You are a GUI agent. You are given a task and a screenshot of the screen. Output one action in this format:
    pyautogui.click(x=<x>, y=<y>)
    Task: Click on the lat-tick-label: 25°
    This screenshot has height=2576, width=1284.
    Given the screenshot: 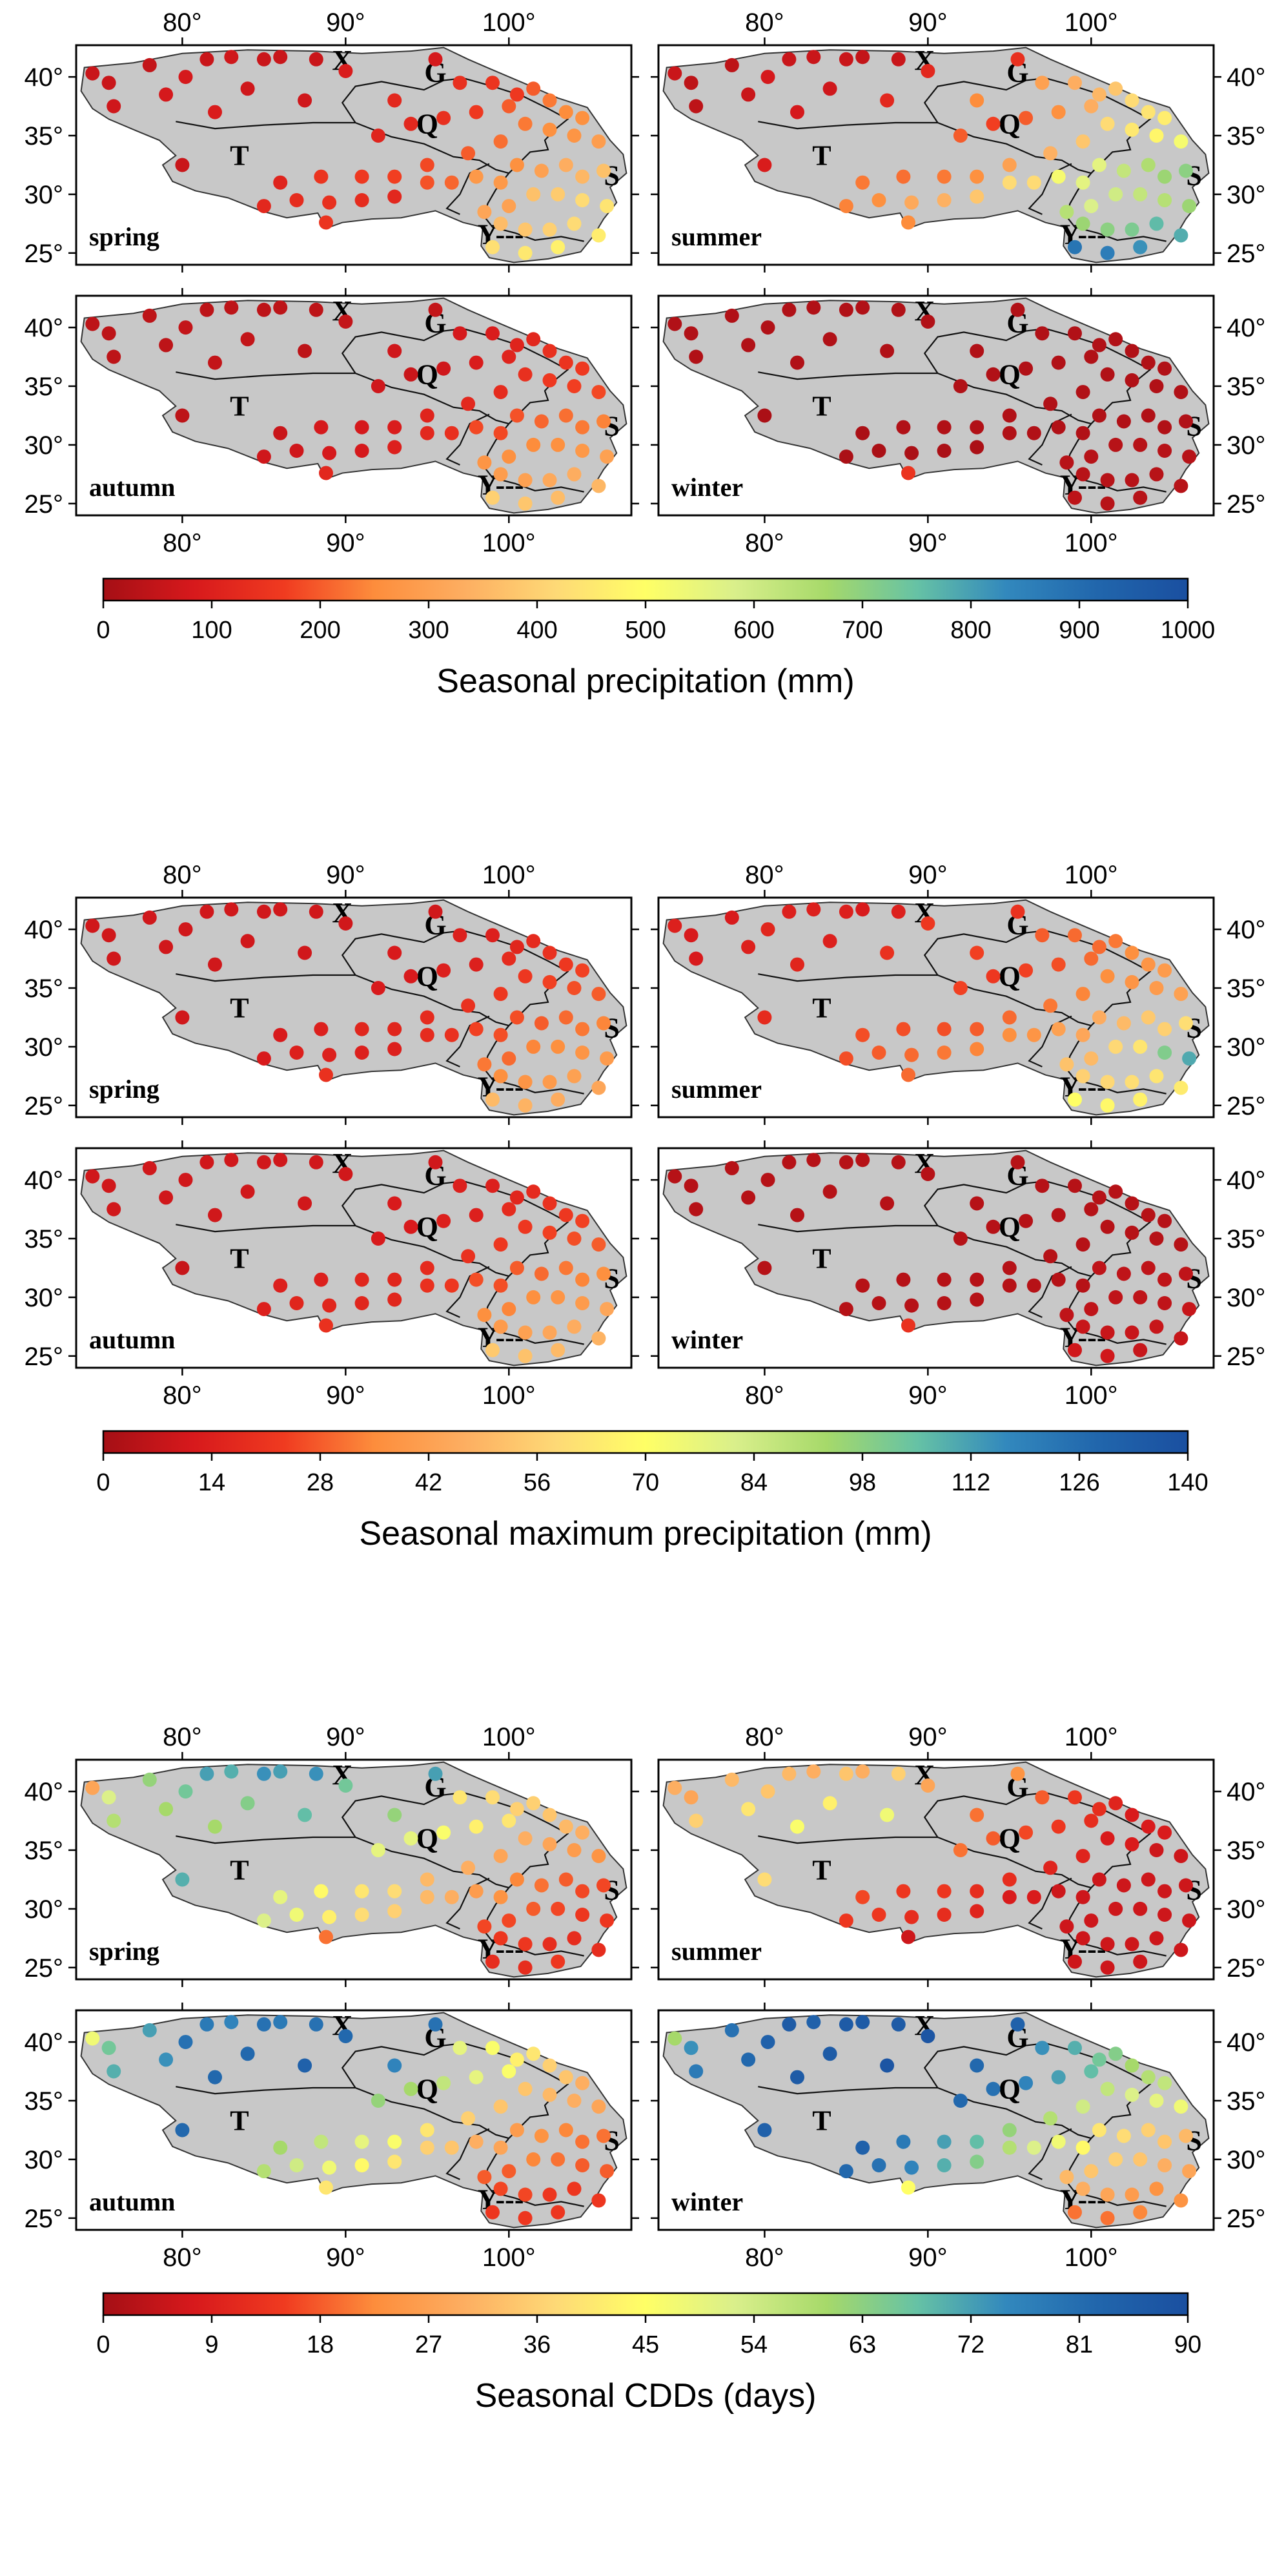 What is the action you would take?
    pyautogui.click(x=1246, y=1968)
    